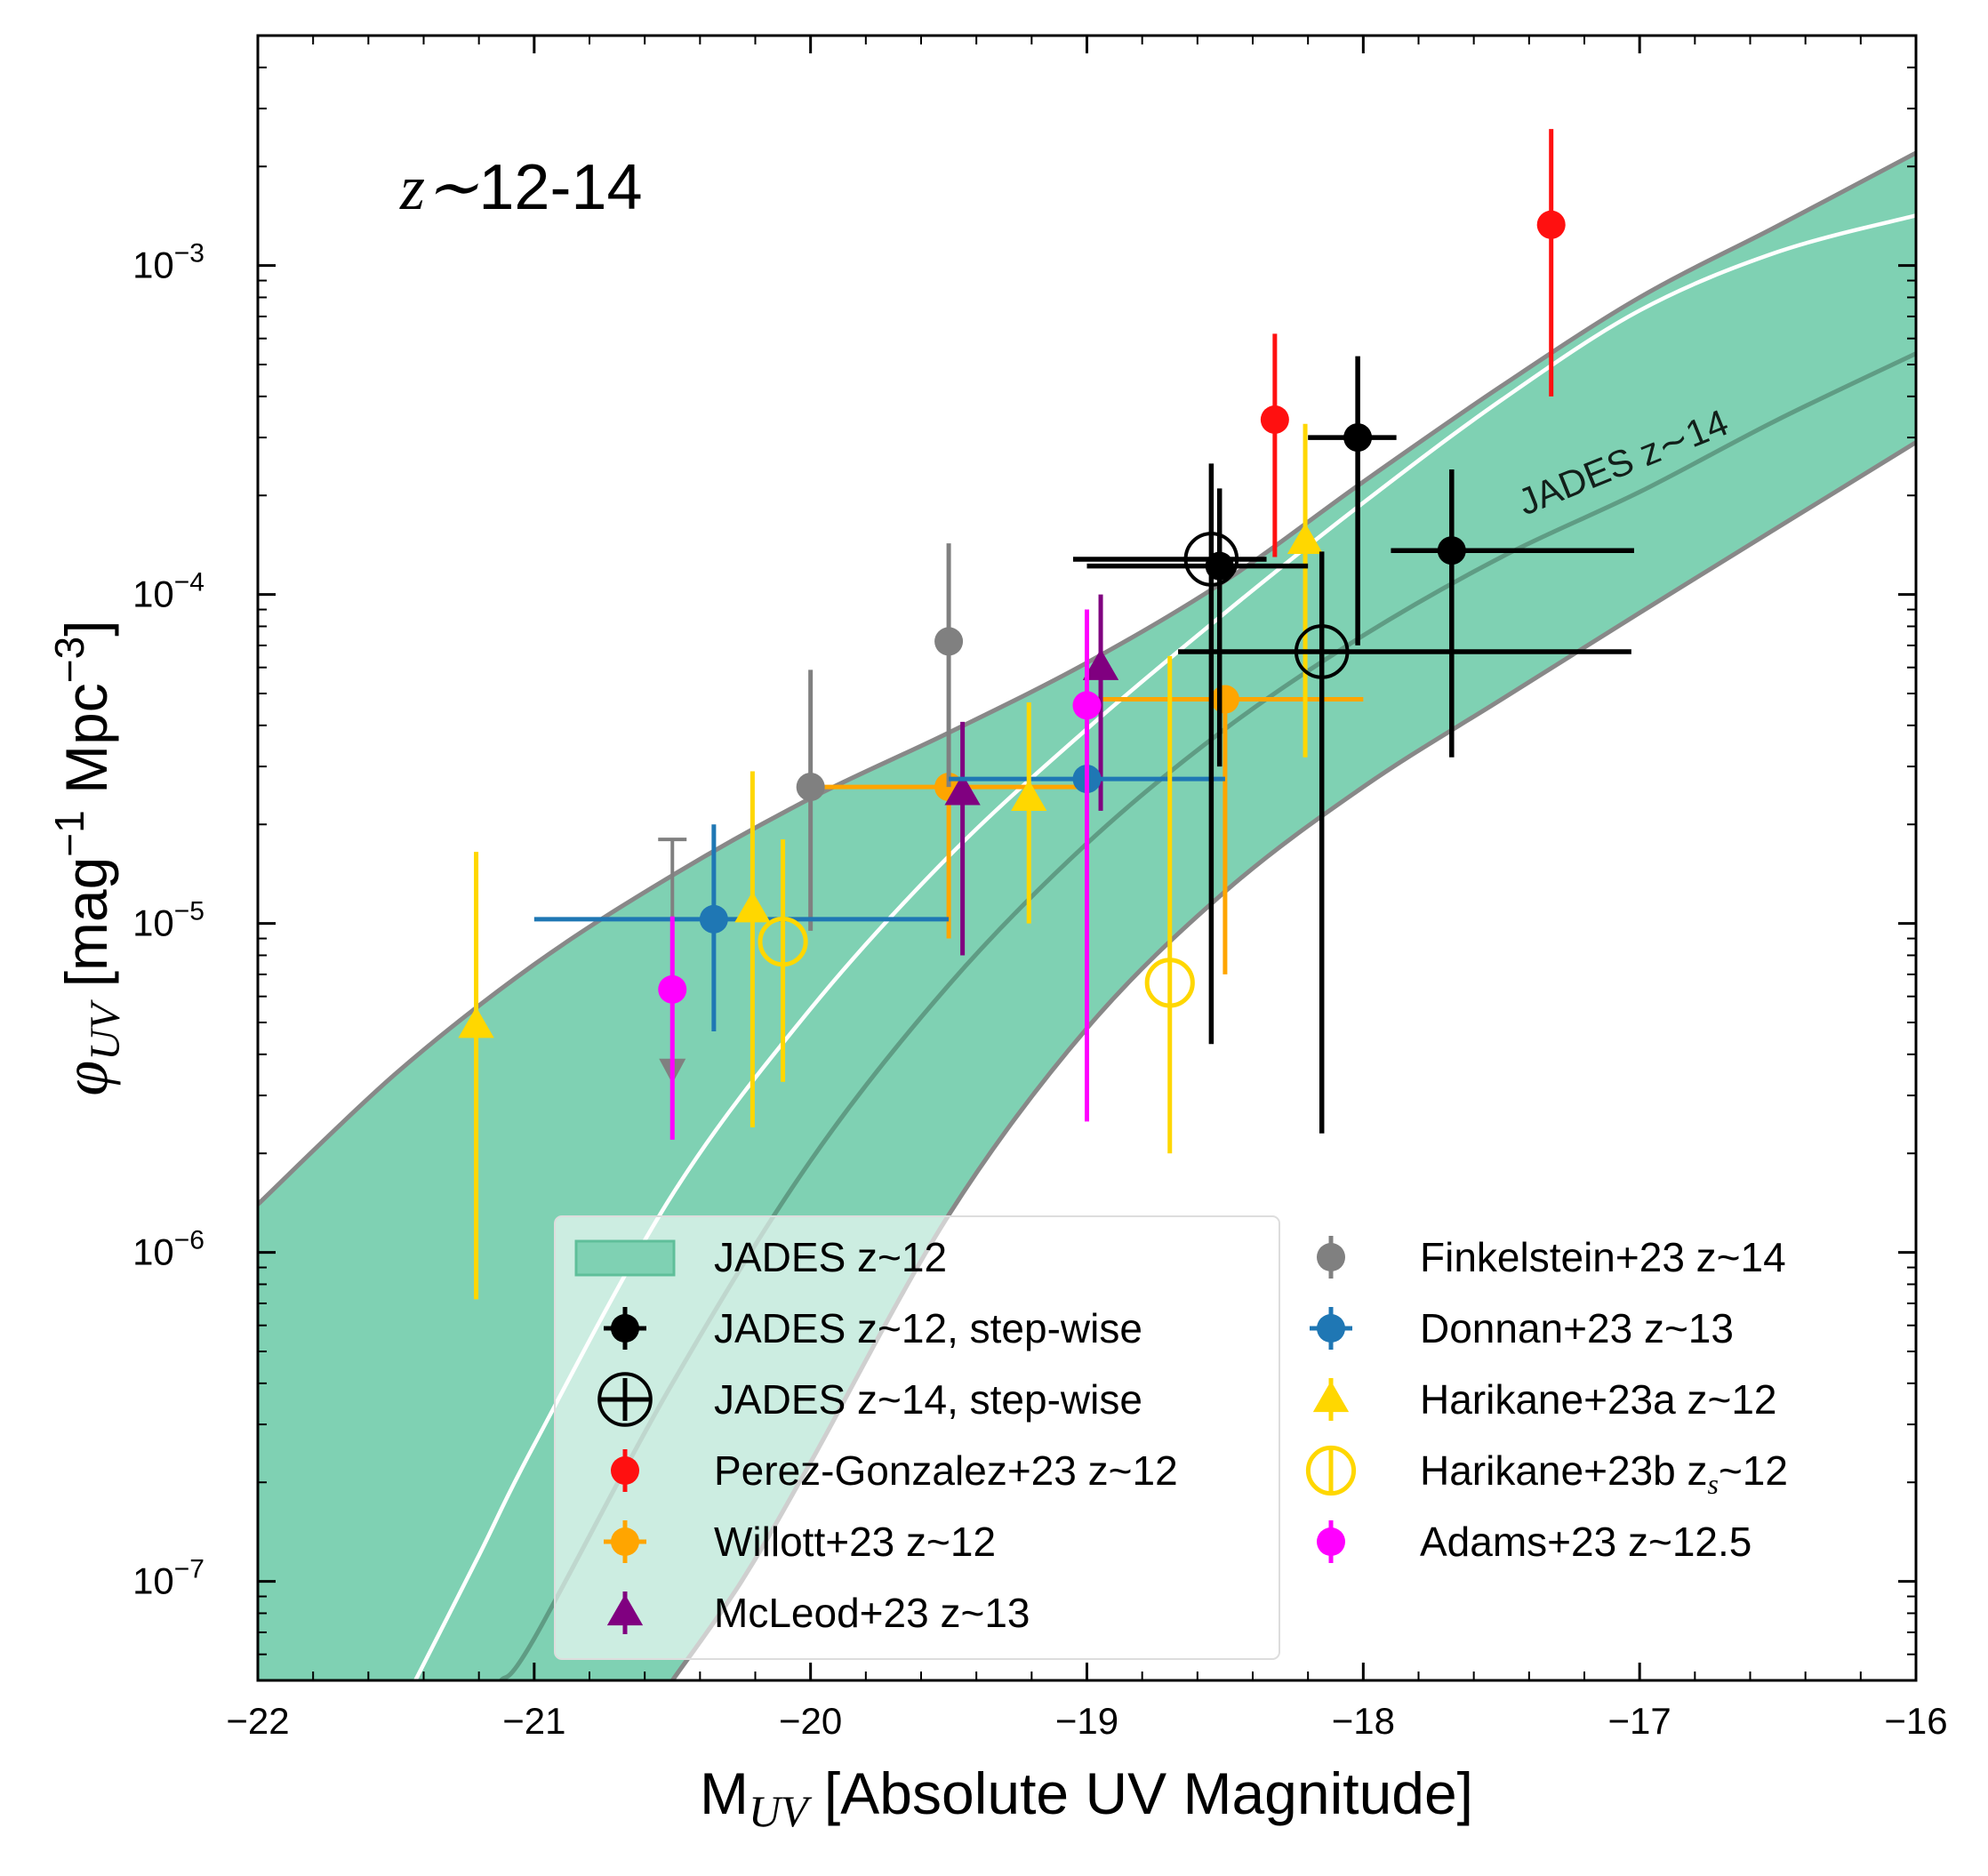  I want to click on legend-entry: Harikane+23b zs~12, so click(1546, 1472).